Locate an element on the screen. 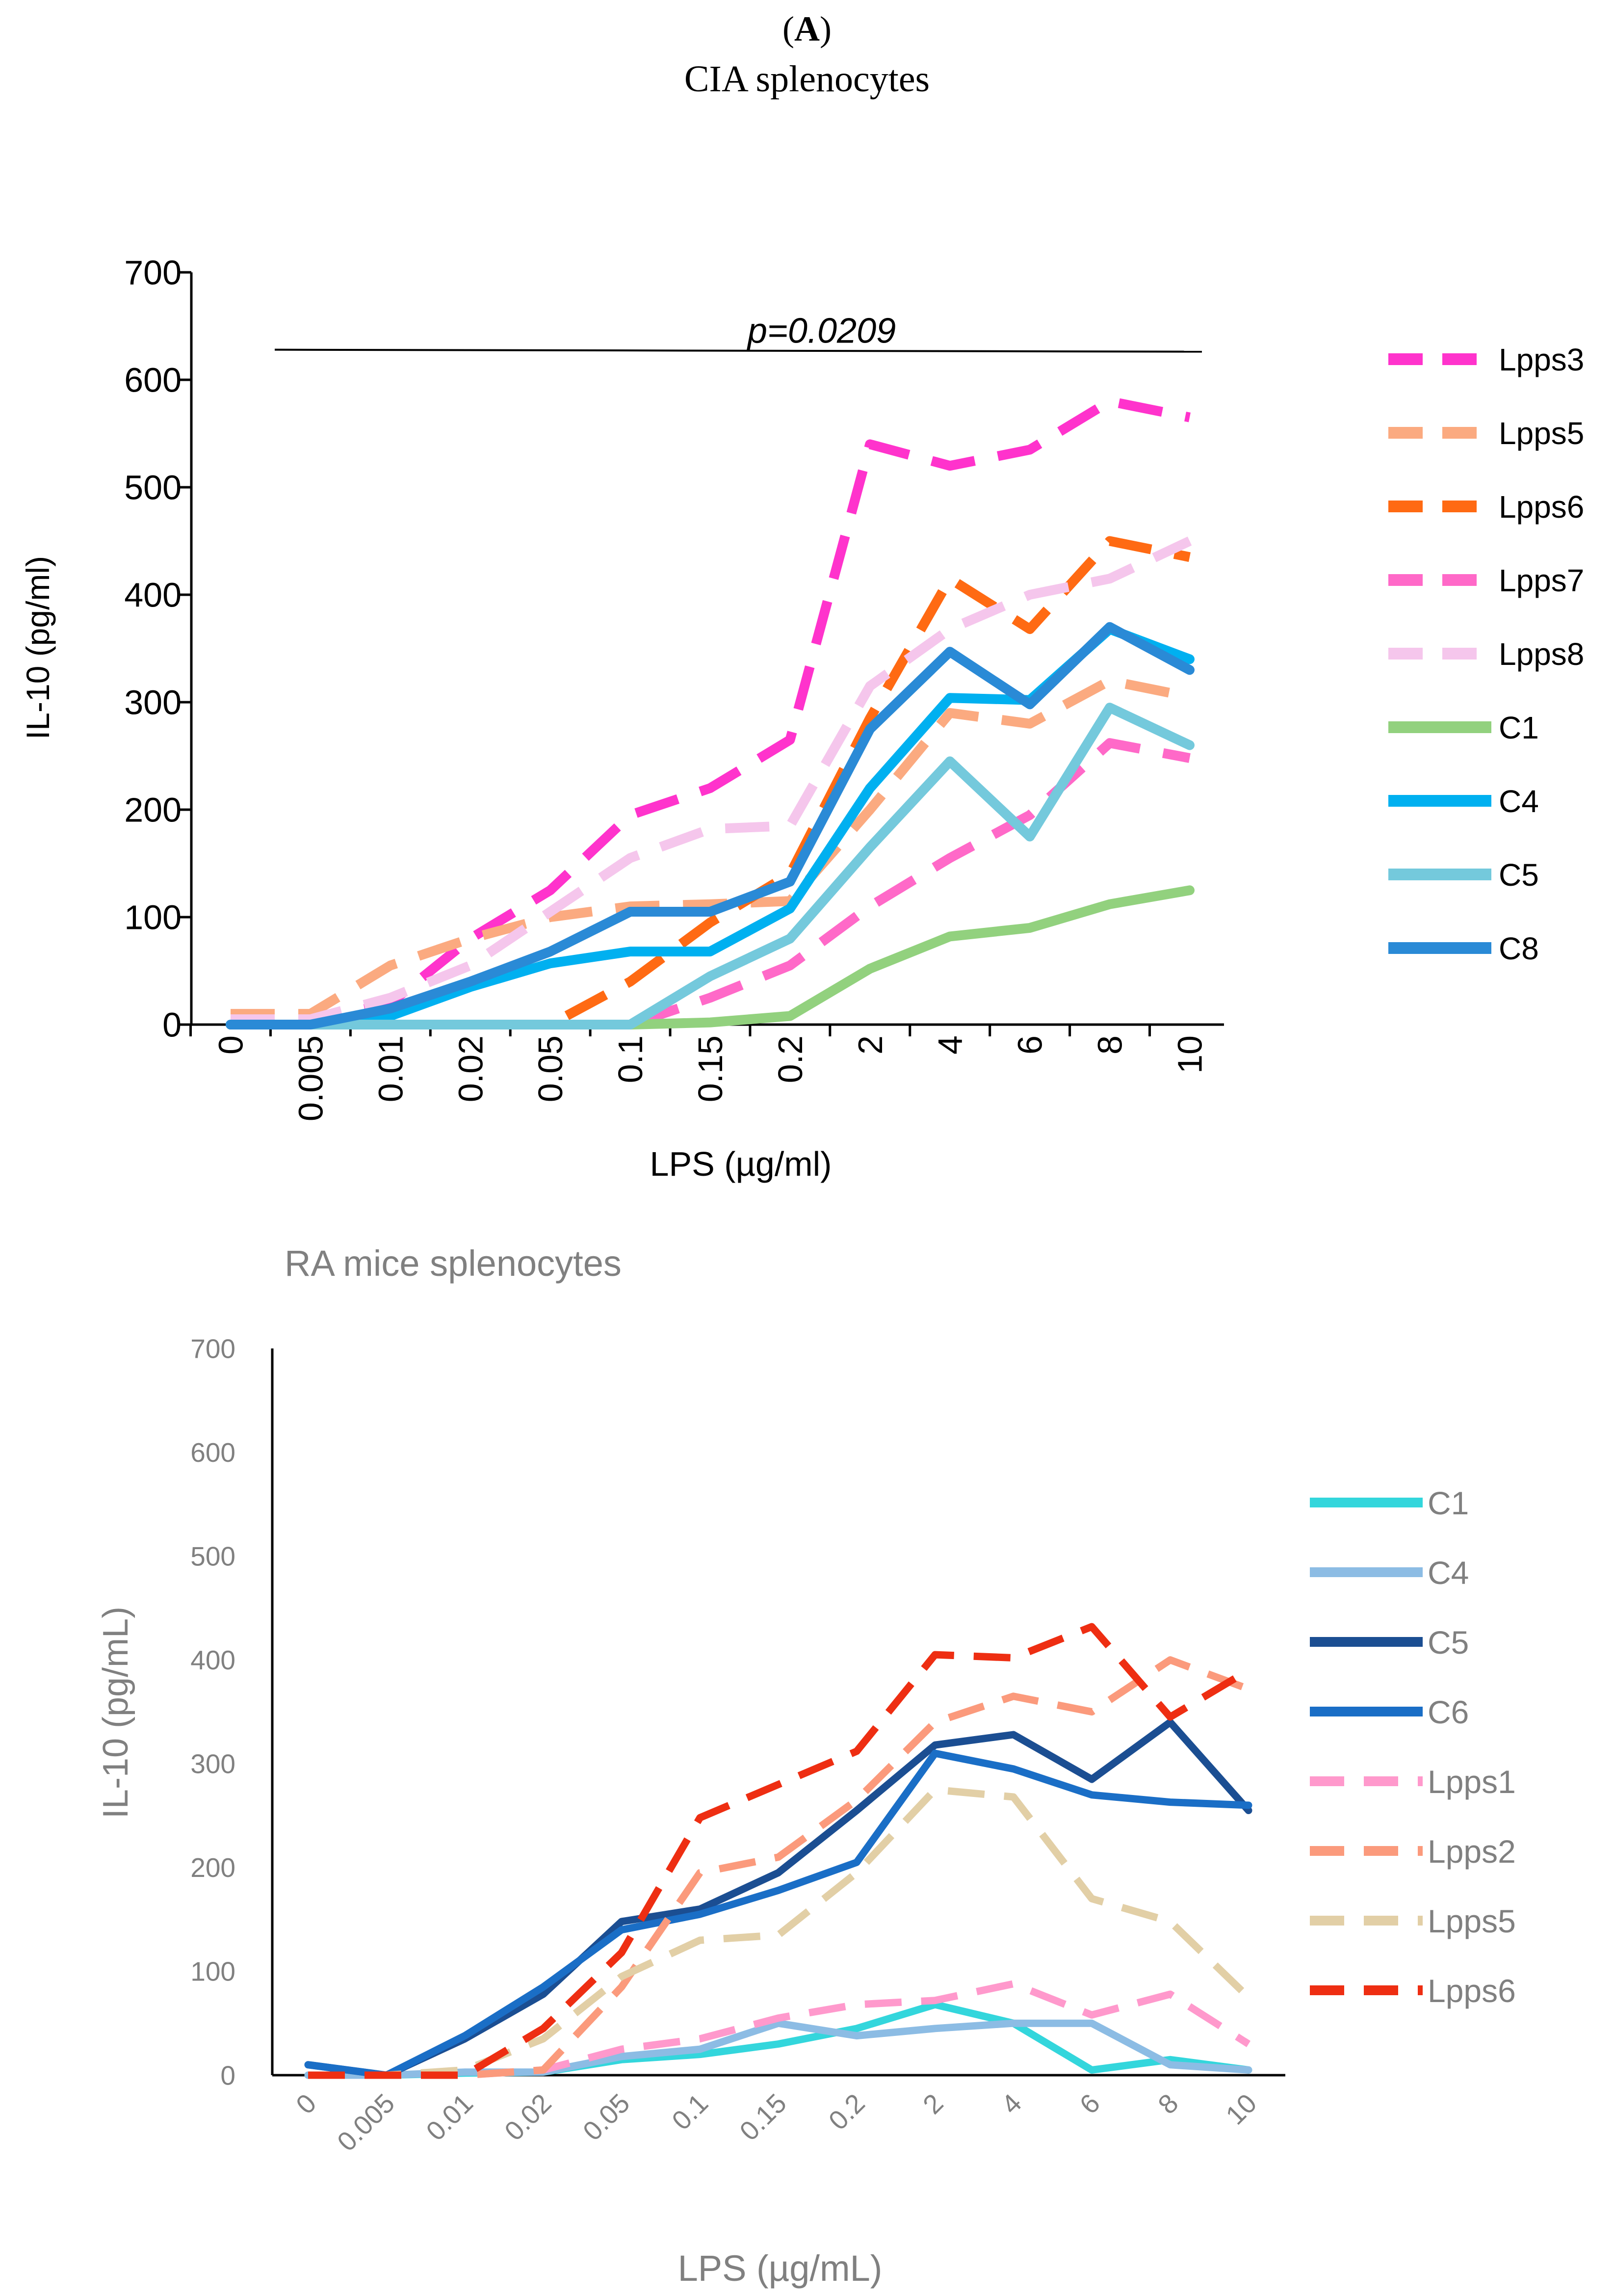 The width and height of the screenshot is (1614, 2296). series-line-c5 is located at coordinates (710, 866).